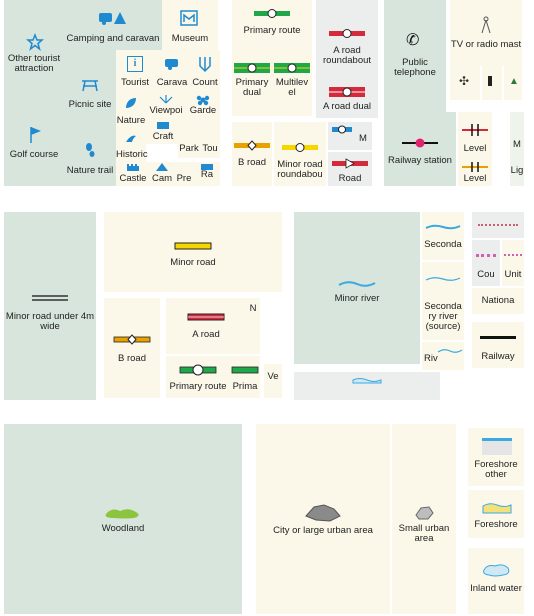  I want to click on label-tourist: Tourist, so click(135, 82).